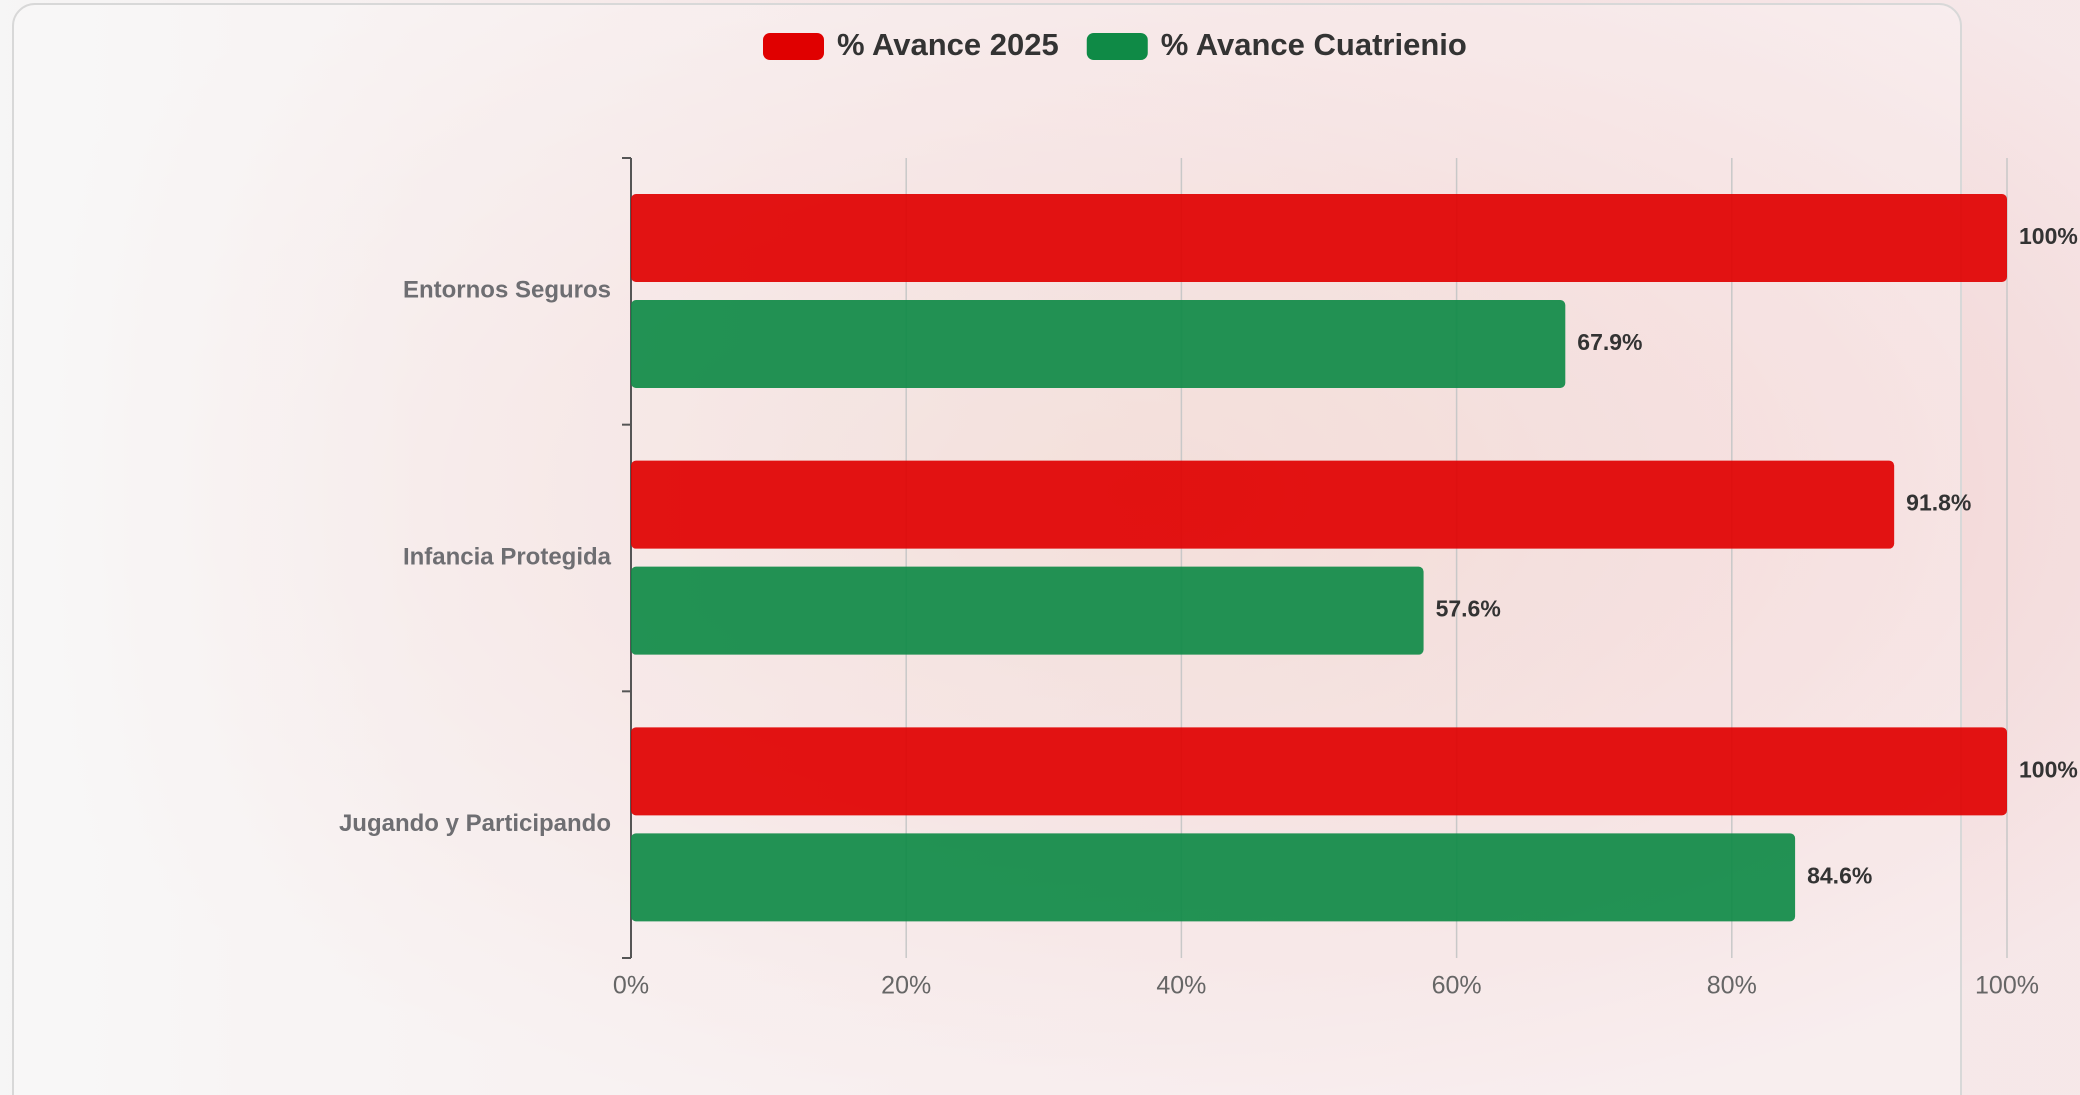  I want to click on x-tick-label: 60%, so click(1457, 986).